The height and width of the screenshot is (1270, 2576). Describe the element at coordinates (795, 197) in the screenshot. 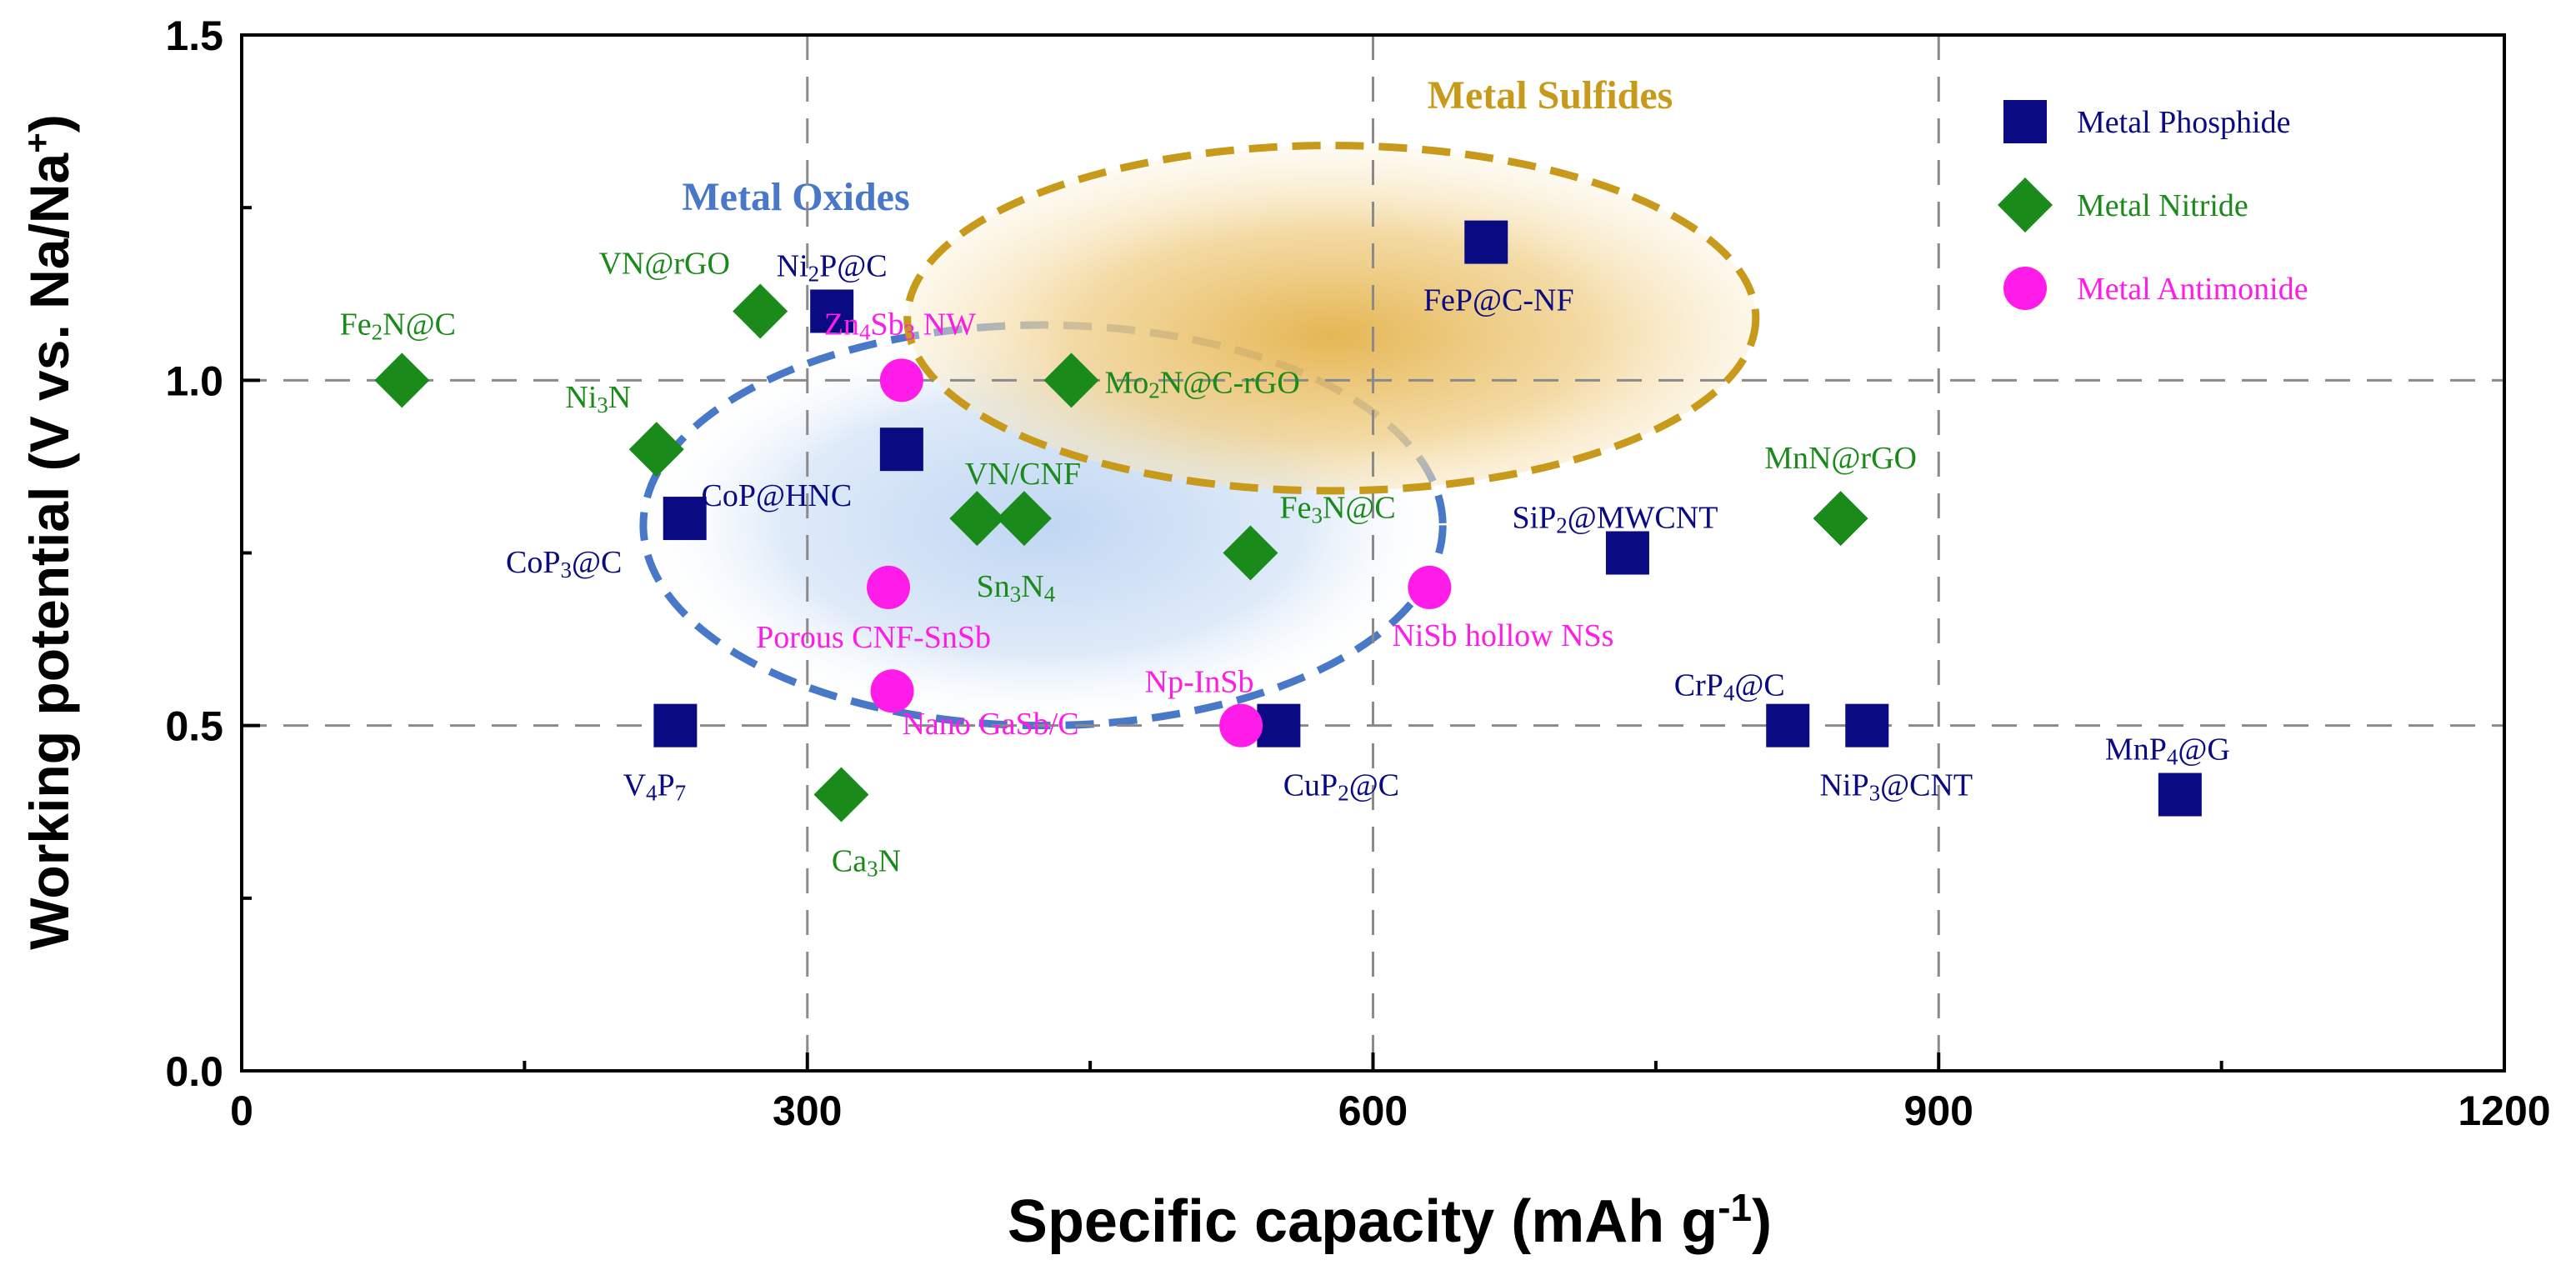

I see `region-label-0: Metal Oxides` at that location.